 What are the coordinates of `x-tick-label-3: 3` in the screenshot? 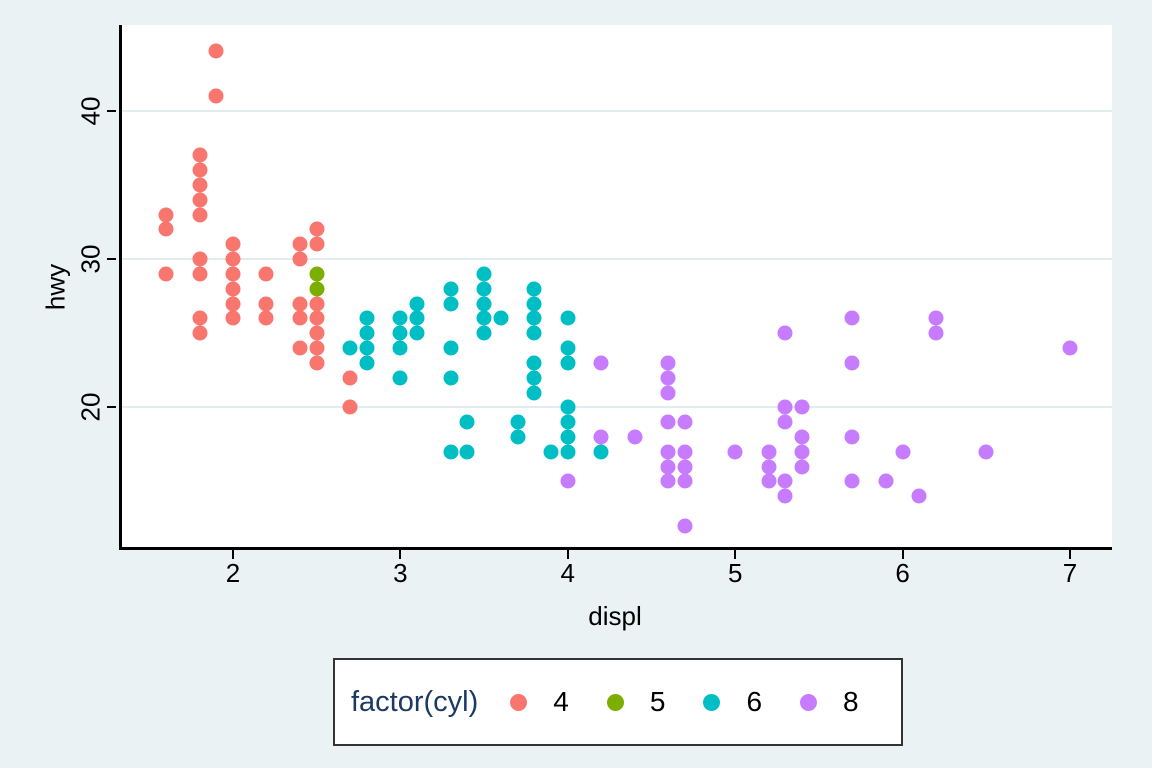 It's located at (400, 573).